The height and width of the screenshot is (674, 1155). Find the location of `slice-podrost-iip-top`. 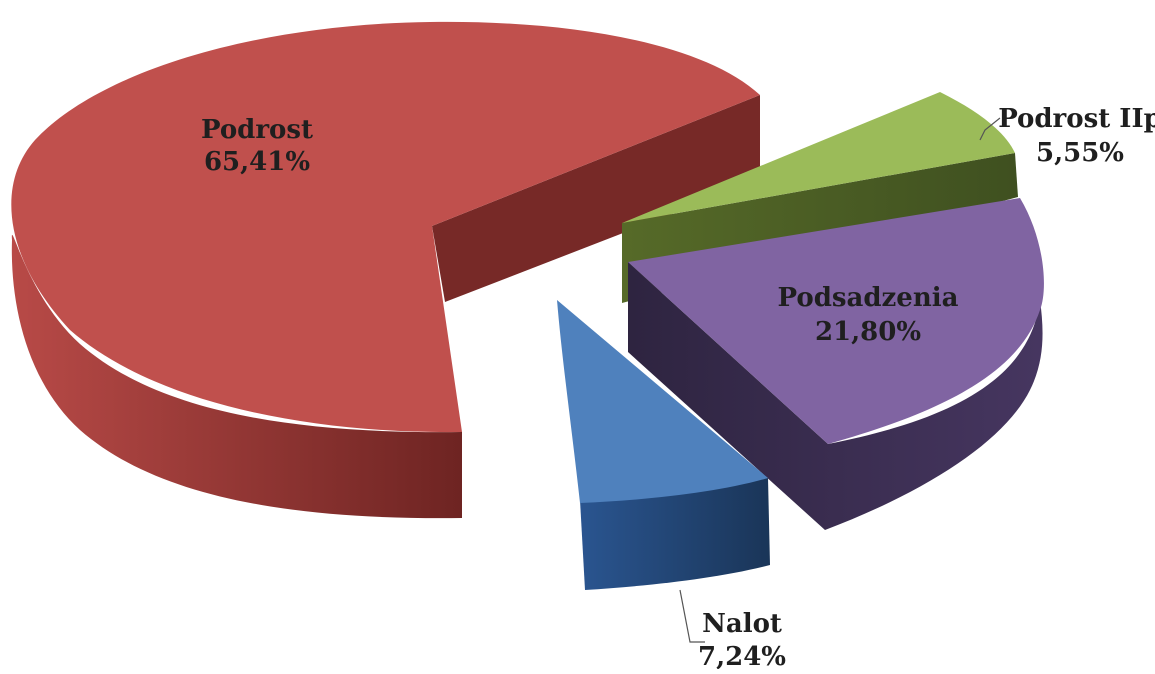

slice-podrost-iip-top is located at coordinates (818, 157).